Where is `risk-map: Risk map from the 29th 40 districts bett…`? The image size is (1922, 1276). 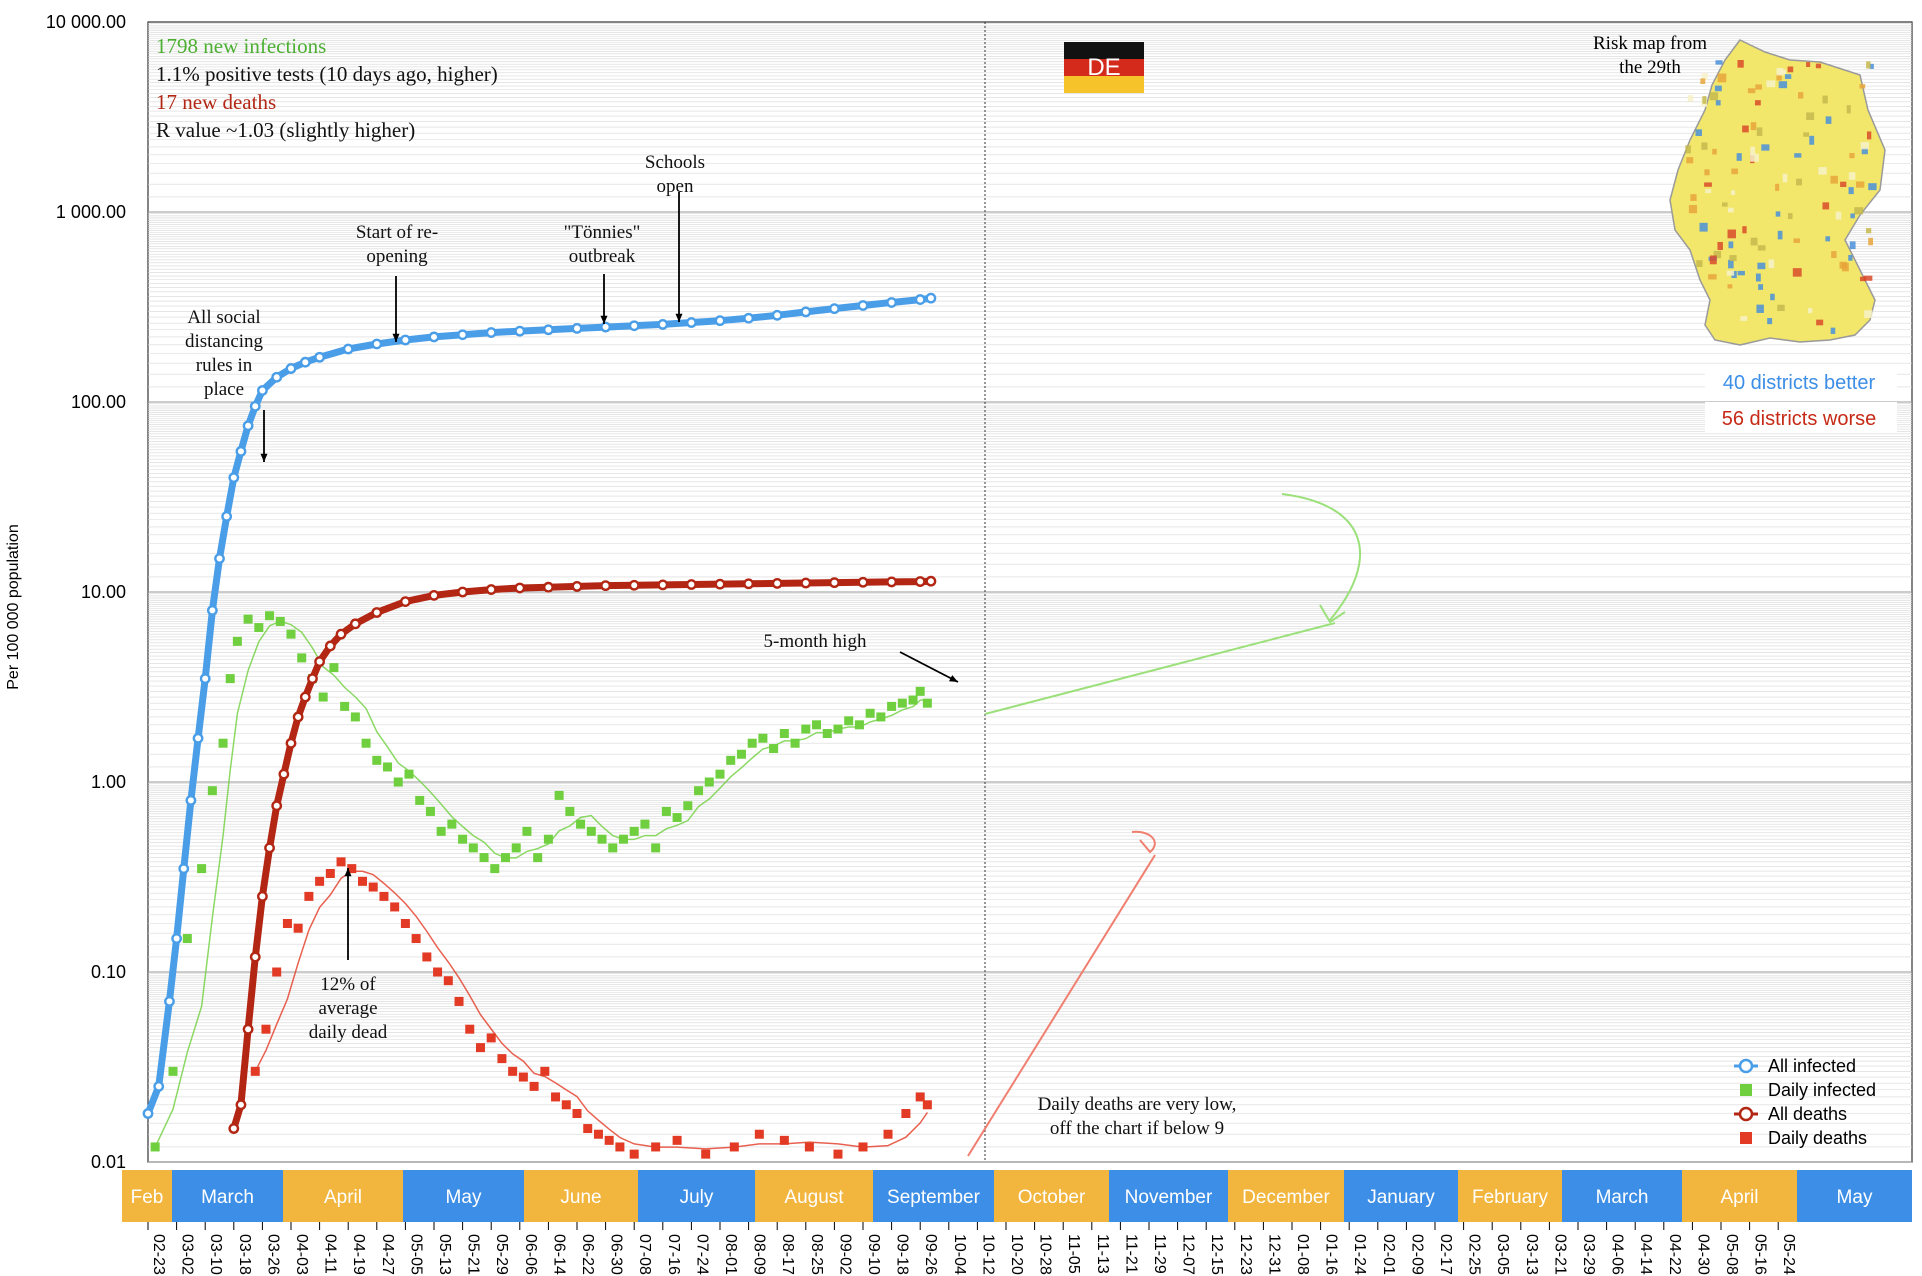
risk-map: Risk map from the 29th 40 districts bett… is located at coordinates (1745, 232).